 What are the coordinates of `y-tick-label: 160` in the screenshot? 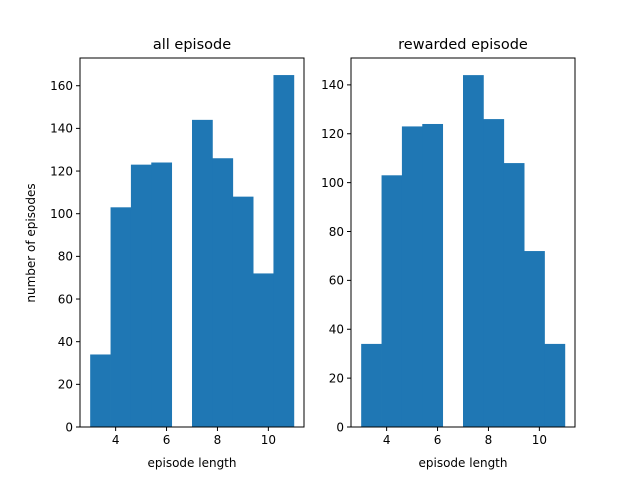 It's located at (61, 86).